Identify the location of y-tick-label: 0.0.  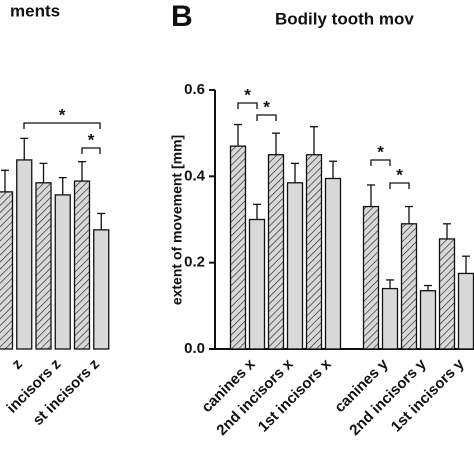
(194, 348).